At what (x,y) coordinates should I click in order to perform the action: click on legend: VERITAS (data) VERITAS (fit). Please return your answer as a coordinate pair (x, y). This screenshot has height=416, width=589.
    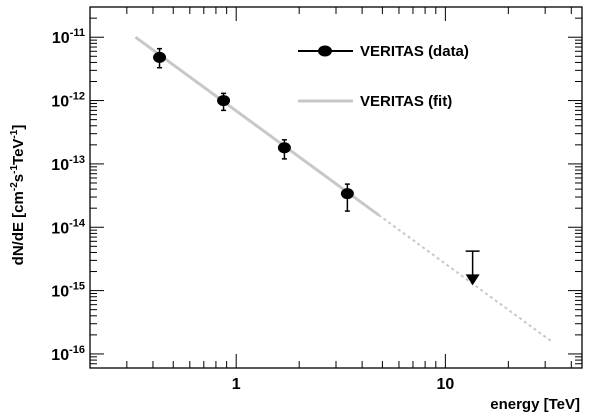
    Looking at the image, I should click on (383, 76).